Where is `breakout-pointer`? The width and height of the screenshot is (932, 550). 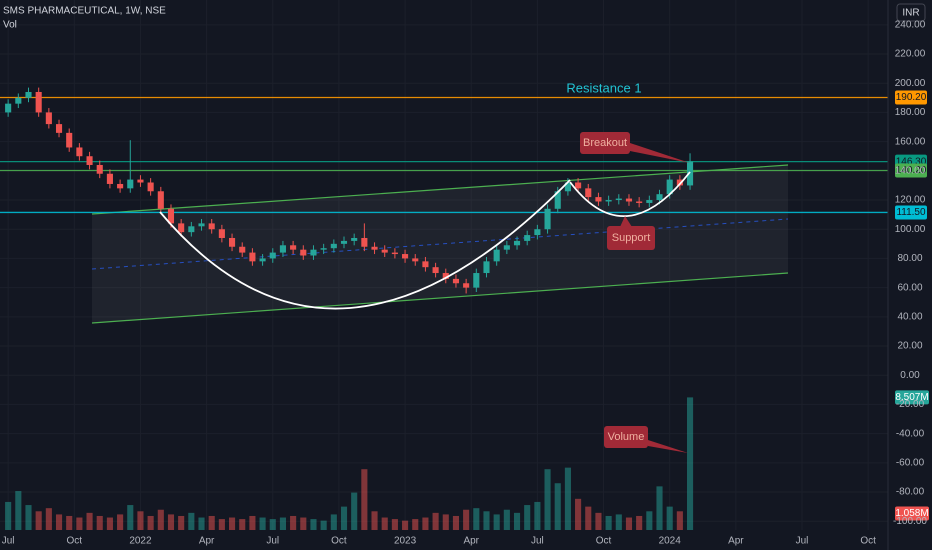 breakout-pointer is located at coordinates (660, 153).